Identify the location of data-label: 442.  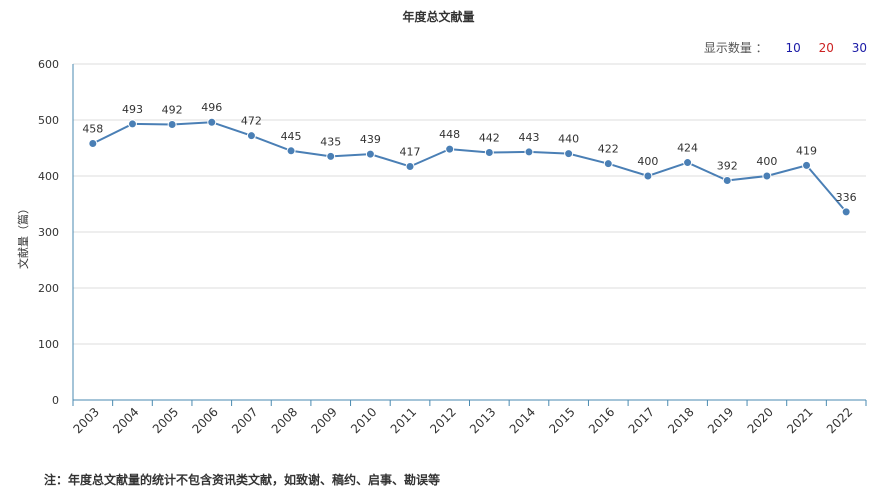
(489, 137).